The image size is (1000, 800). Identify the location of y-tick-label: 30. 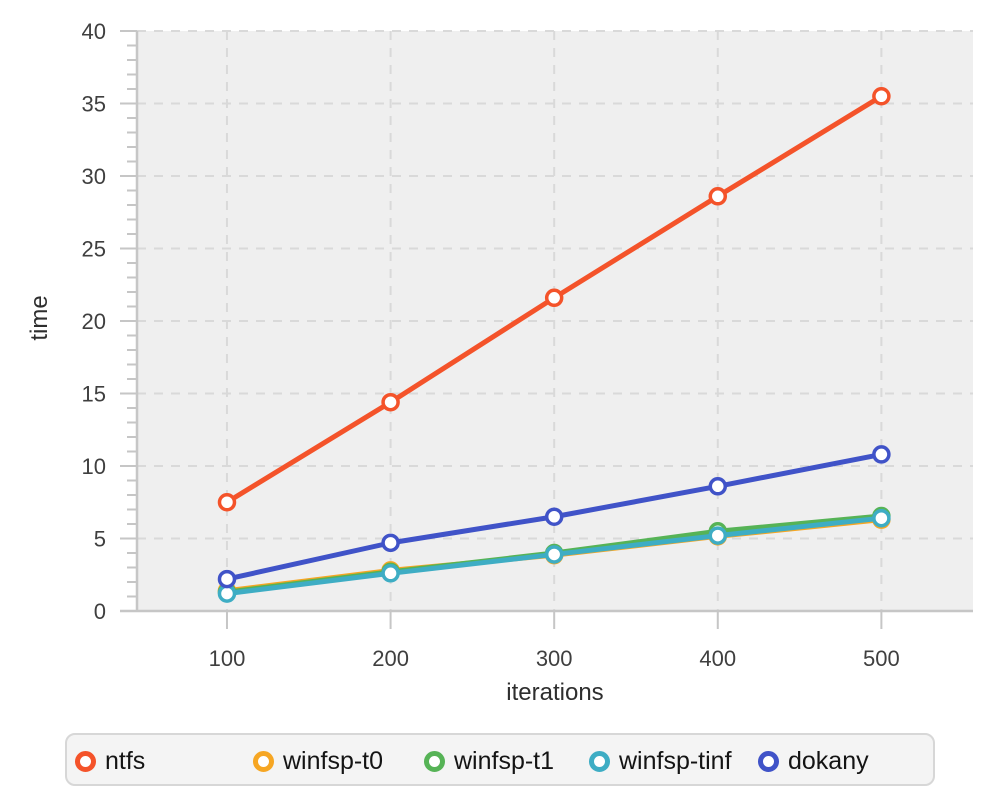
(94, 176).